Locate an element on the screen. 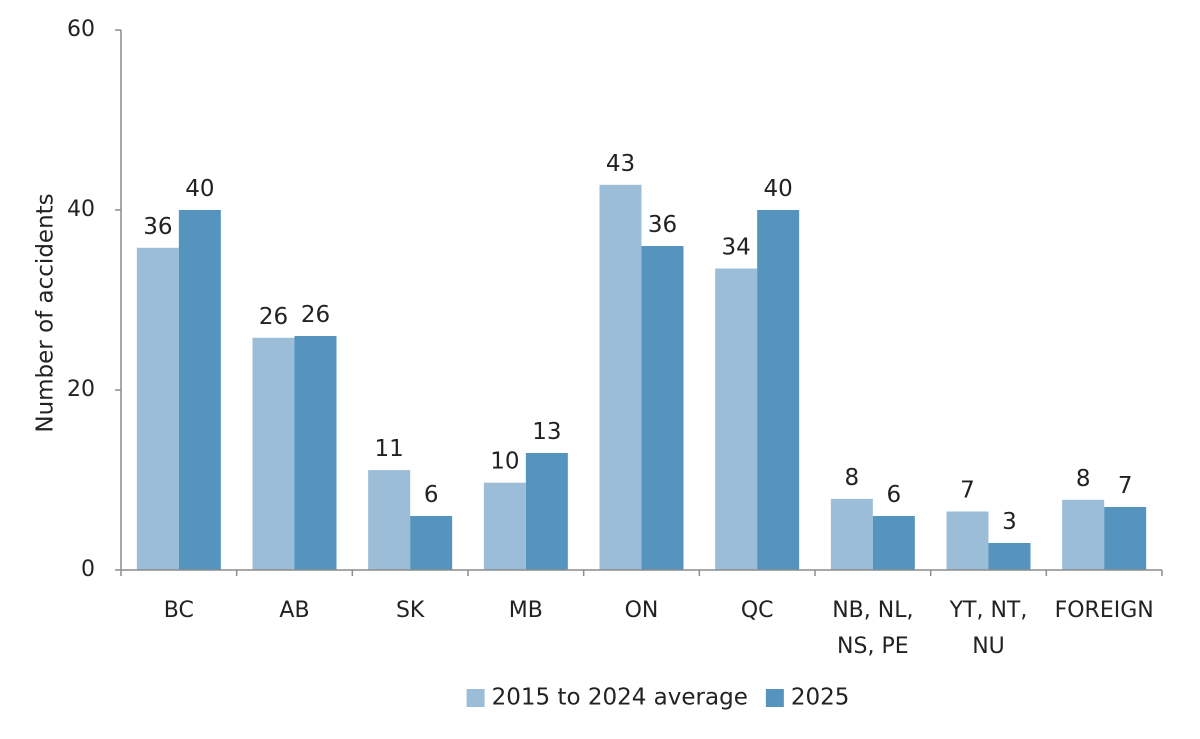  data-label: 13 is located at coordinates (546, 432).